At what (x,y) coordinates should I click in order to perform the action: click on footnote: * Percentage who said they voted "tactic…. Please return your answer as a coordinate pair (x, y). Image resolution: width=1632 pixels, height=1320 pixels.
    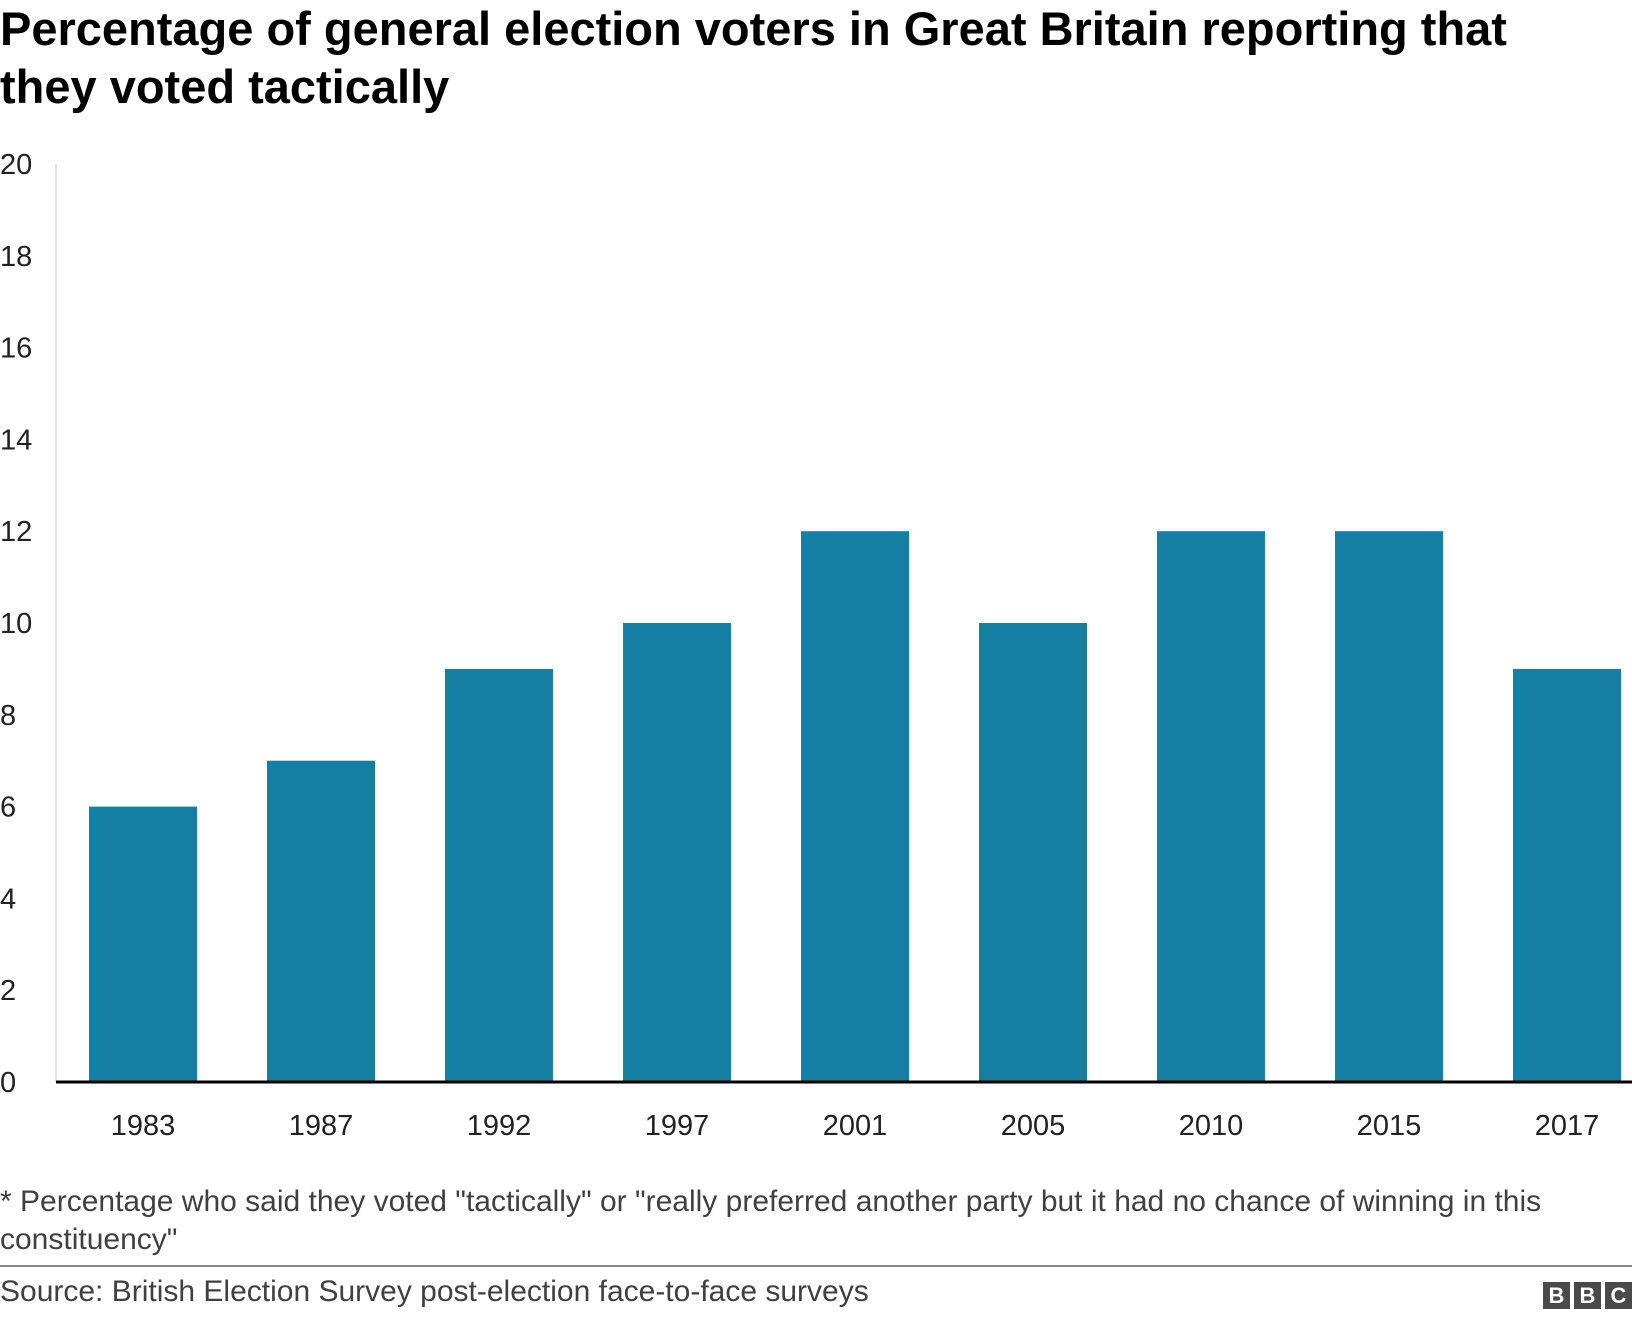
    Looking at the image, I should click on (771, 1220).